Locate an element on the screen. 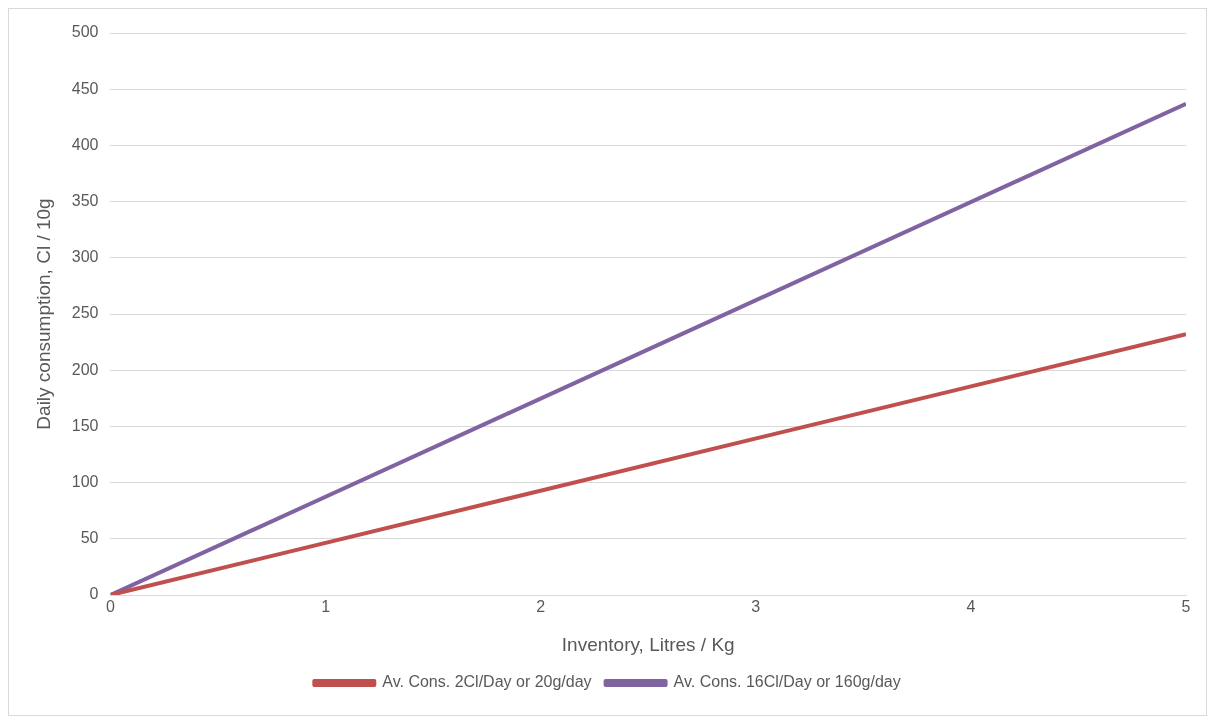  legend-label: Av. Cons. 2Cl/Day or 20g/day is located at coordinates (487, 682).